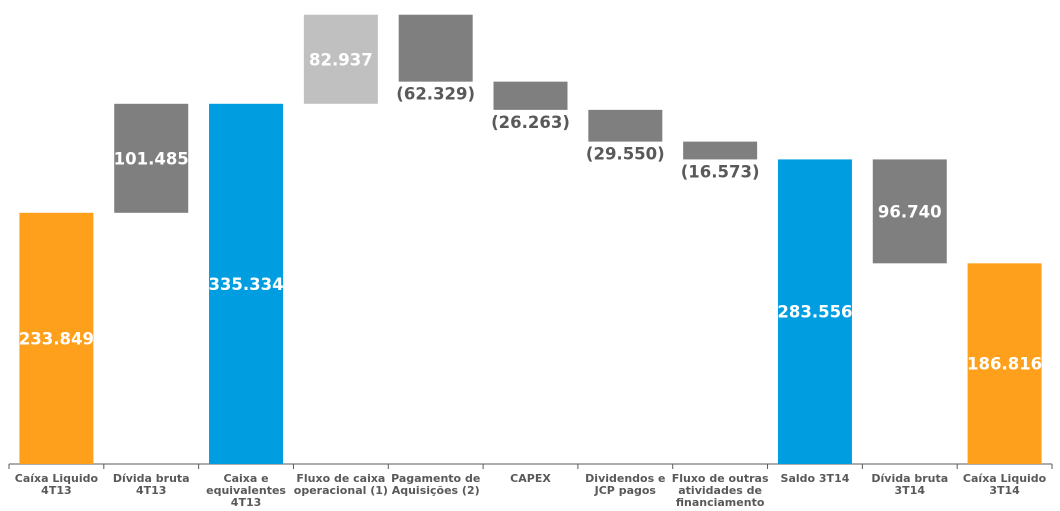  What do you see at coordinates (436, 490) in the screenshot?
I see `category-label-5-line-2: Aquisições (2)` at bounding box center [436, 490].